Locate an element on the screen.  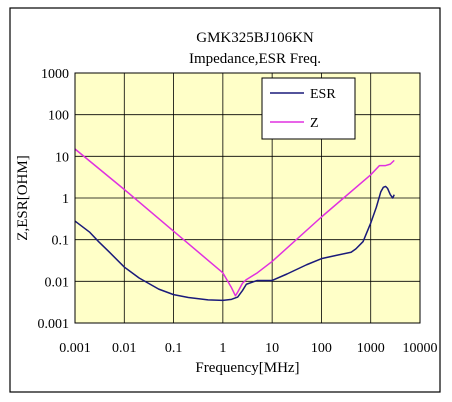
x-tick-label: 1 is located at coordinates (222, 348).